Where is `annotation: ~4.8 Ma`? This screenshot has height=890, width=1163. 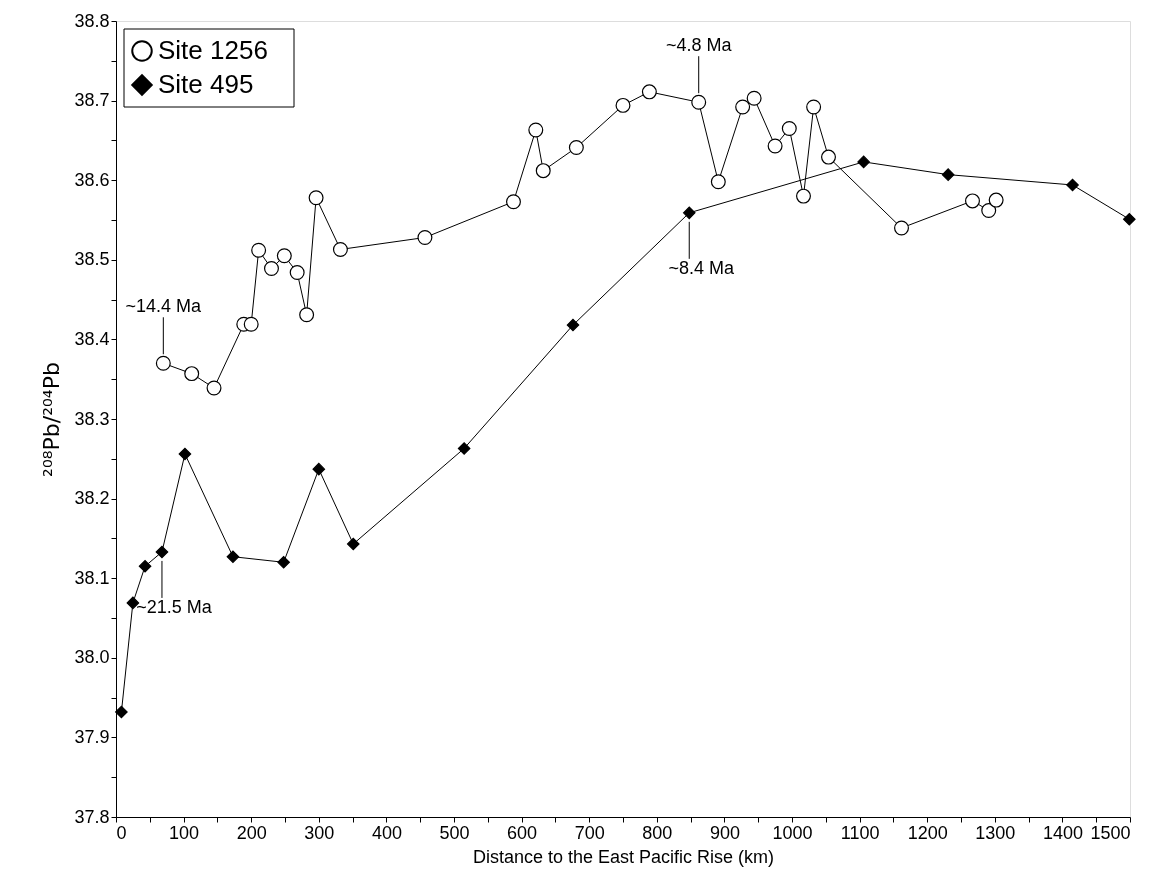
annotation: ~4.8 Ma is located at coordinates (699, 45).